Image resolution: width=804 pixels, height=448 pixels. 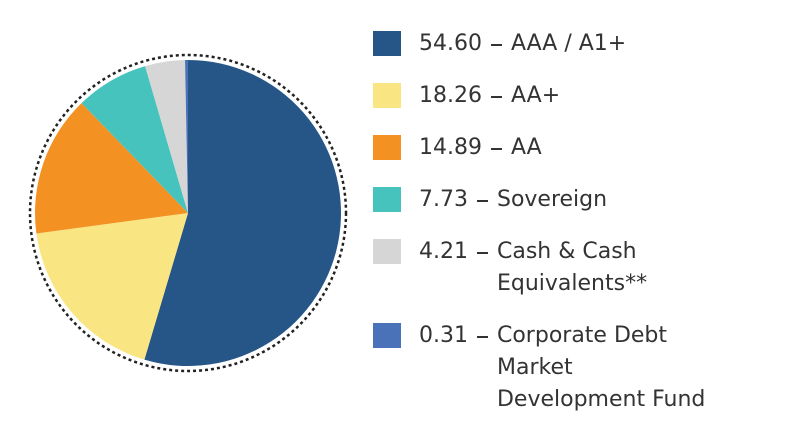 I want to click on legend-label: AA, so click(x=526, y=147).